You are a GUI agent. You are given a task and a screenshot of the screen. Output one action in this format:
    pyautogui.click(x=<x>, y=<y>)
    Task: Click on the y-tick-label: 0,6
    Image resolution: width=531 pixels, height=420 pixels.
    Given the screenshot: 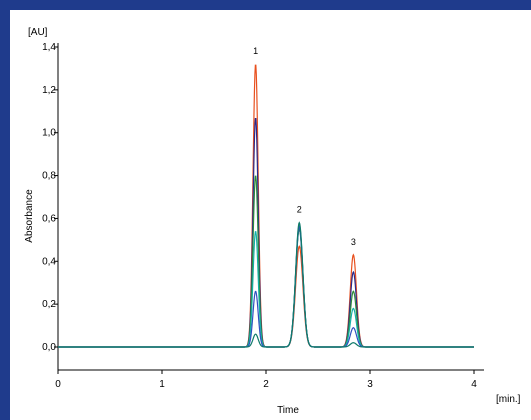 What is the action you would take?
    pyautogui.click(x=49, y=218)
    